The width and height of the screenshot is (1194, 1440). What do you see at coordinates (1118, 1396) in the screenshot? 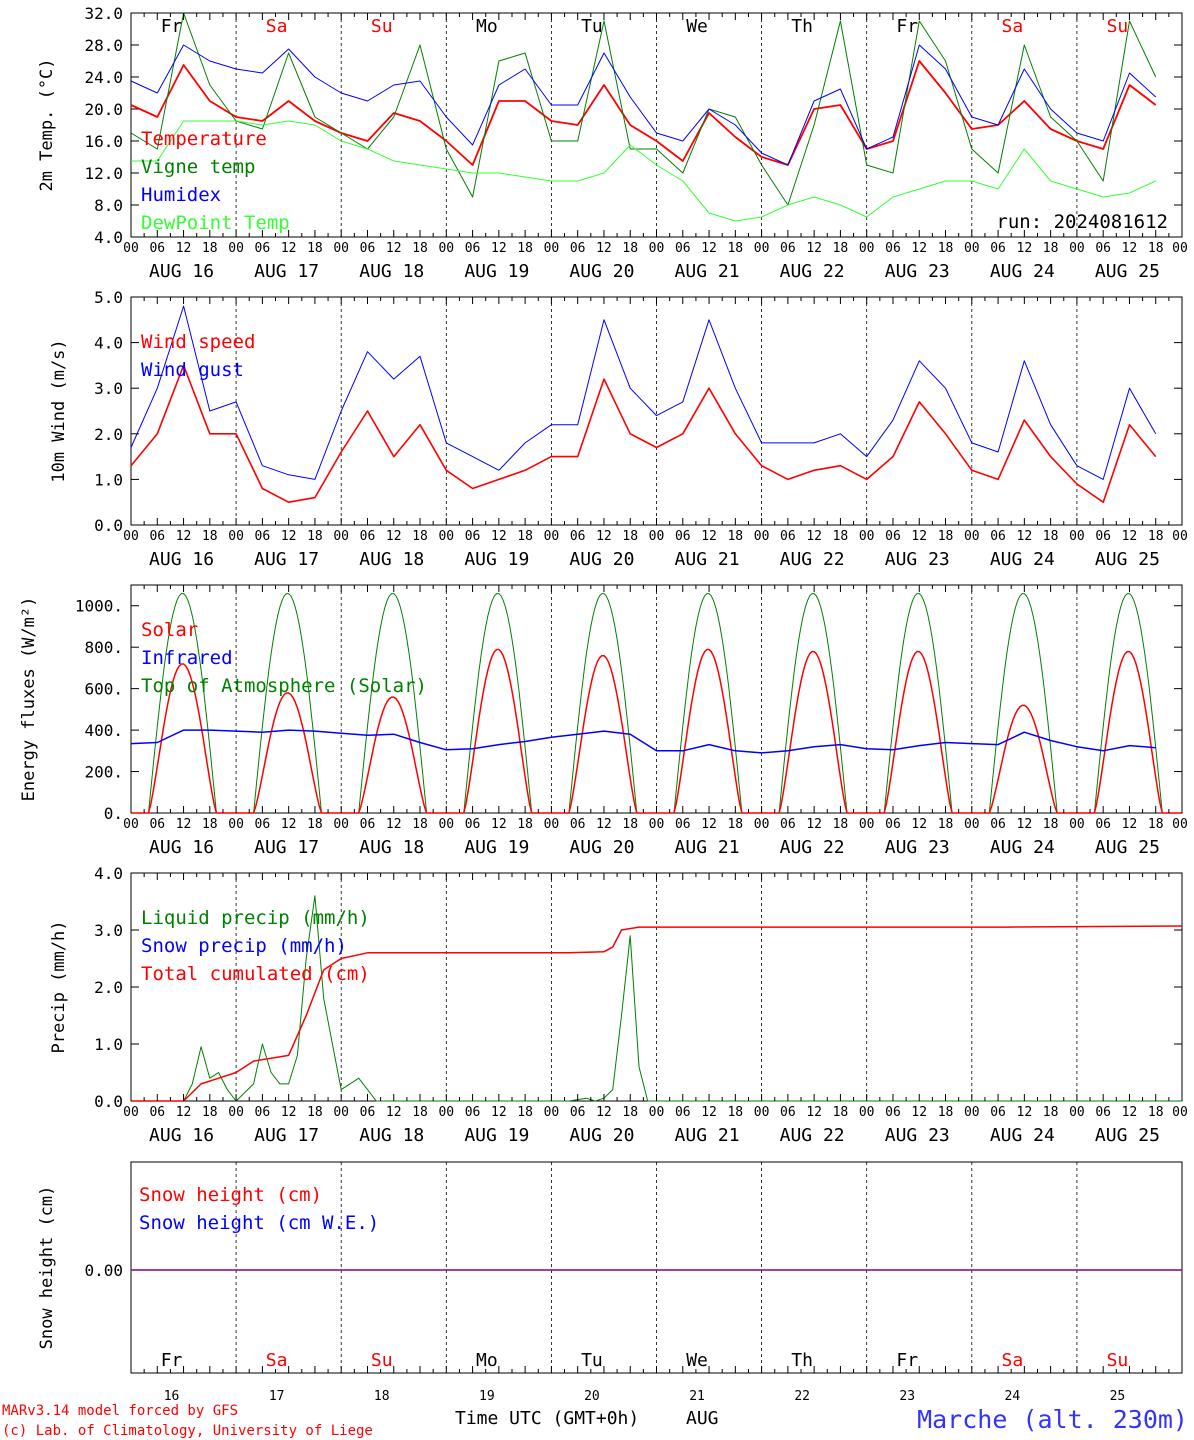
I see `day-number: 25` at bounding box center [1118, 1396].